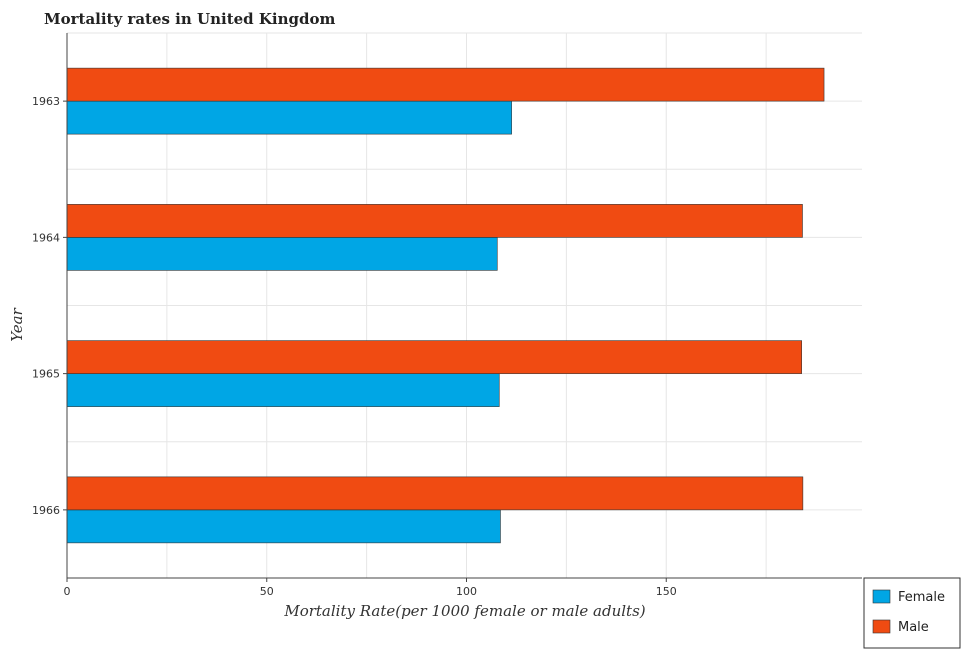  I want to click on bar-male-1963, so click(445, 84).